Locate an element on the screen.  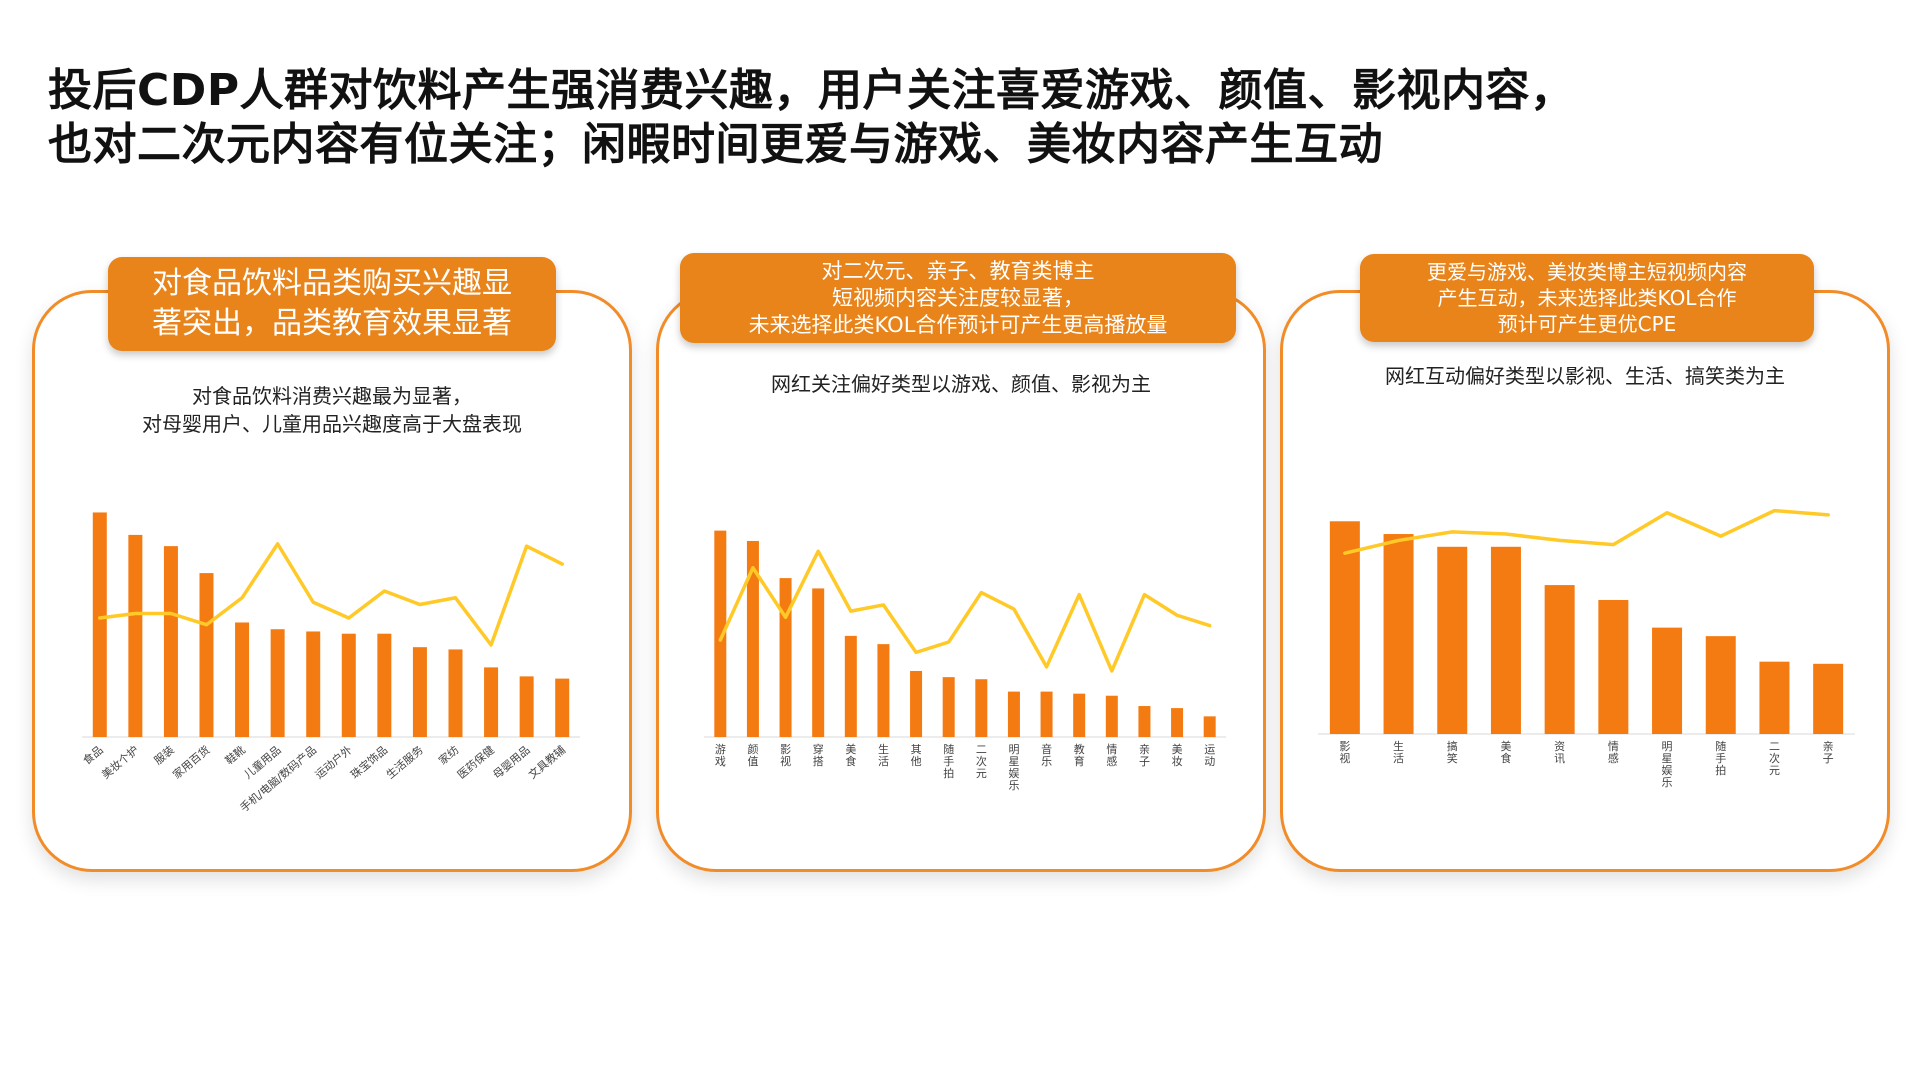
category-label-10: 明星娱乐 is located at coordinates (1013, 767).